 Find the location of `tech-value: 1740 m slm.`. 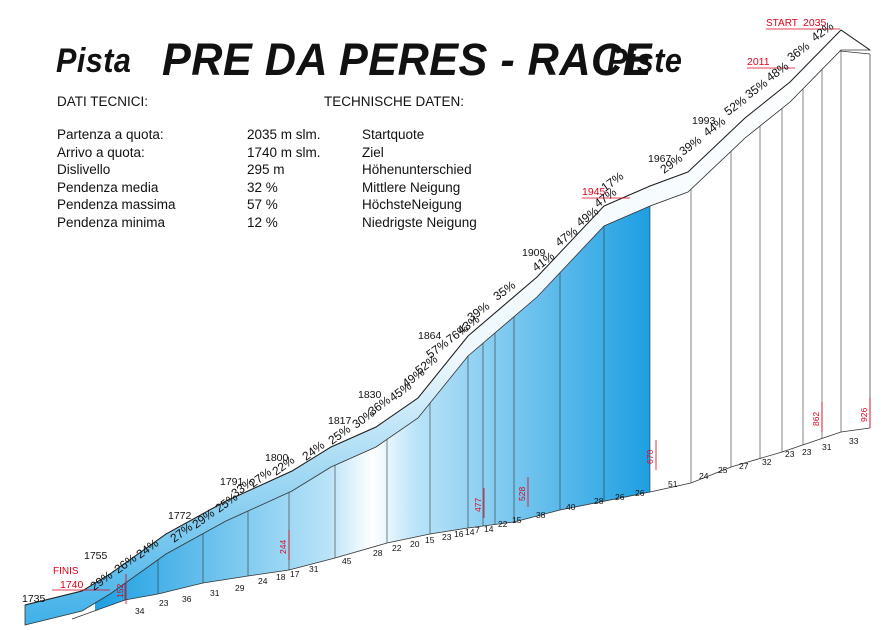

tech-value: 1740 m slm. is located at coordinates (284, 152).